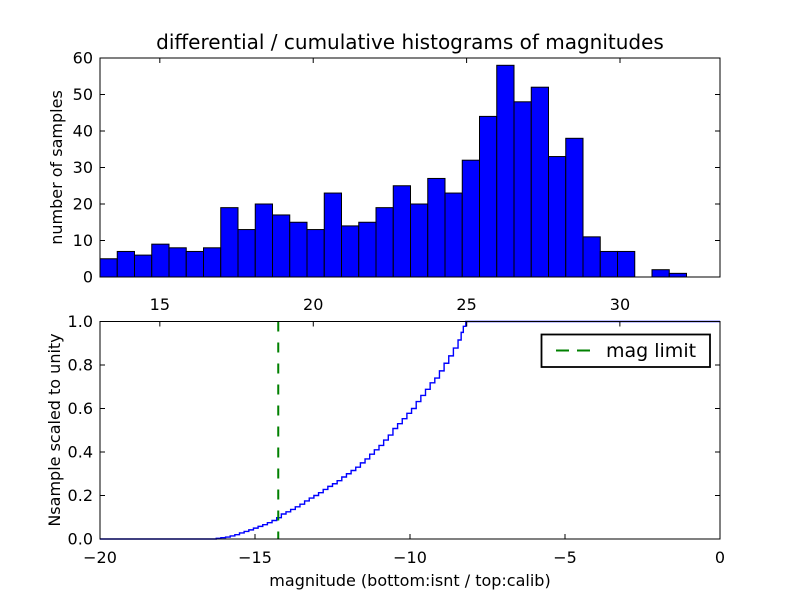 This screenshot has width=800, height=600. What do you see at coordinates (56, 167) in the screenshot?
I see `top-y-axis-label: number of samples` at bounding box center [56, 167].